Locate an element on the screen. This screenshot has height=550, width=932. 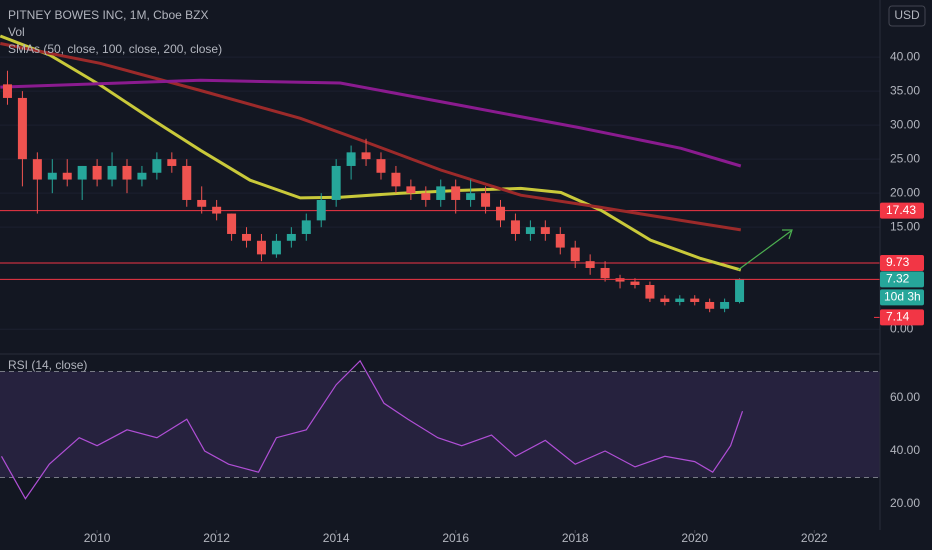
level-text: 9.73 is located at coordinates (898, 262).